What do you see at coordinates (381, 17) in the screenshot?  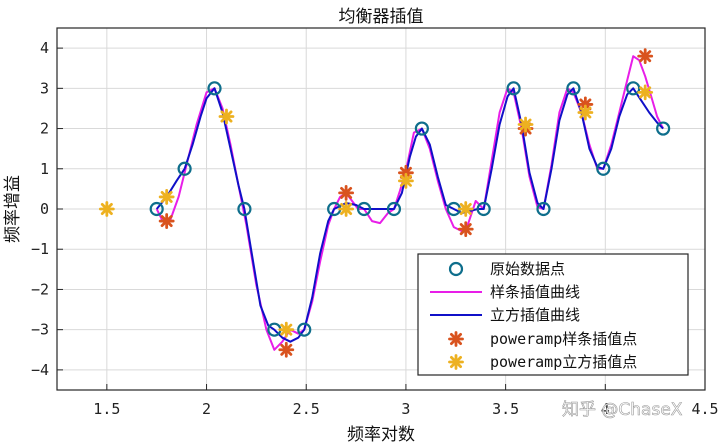 I see `chart-title: 均衡器插值` at bounding box center [381, 17].